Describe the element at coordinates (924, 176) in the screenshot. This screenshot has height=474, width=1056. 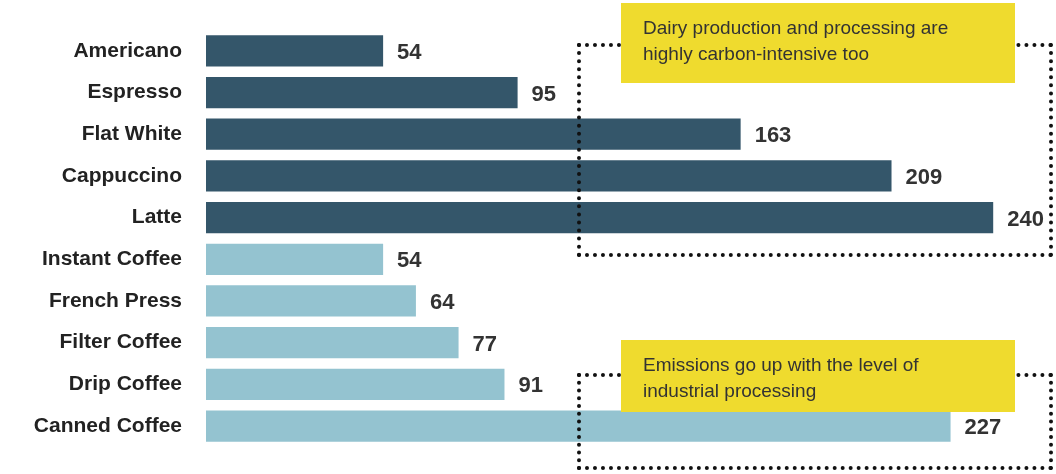
I see `data-label: 209` at that location.